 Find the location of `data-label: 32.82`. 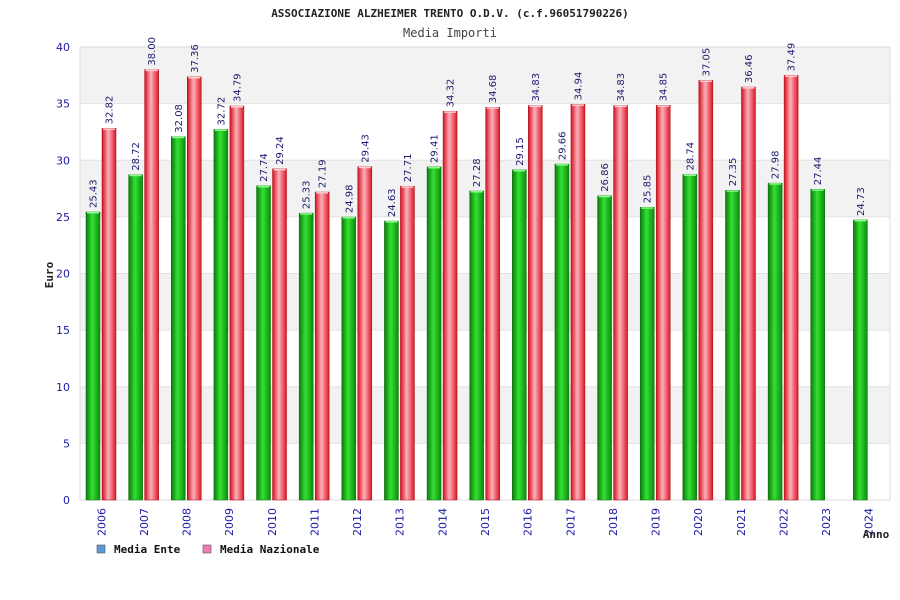

data-label: 32.82 is located at coordinates (110, 110).